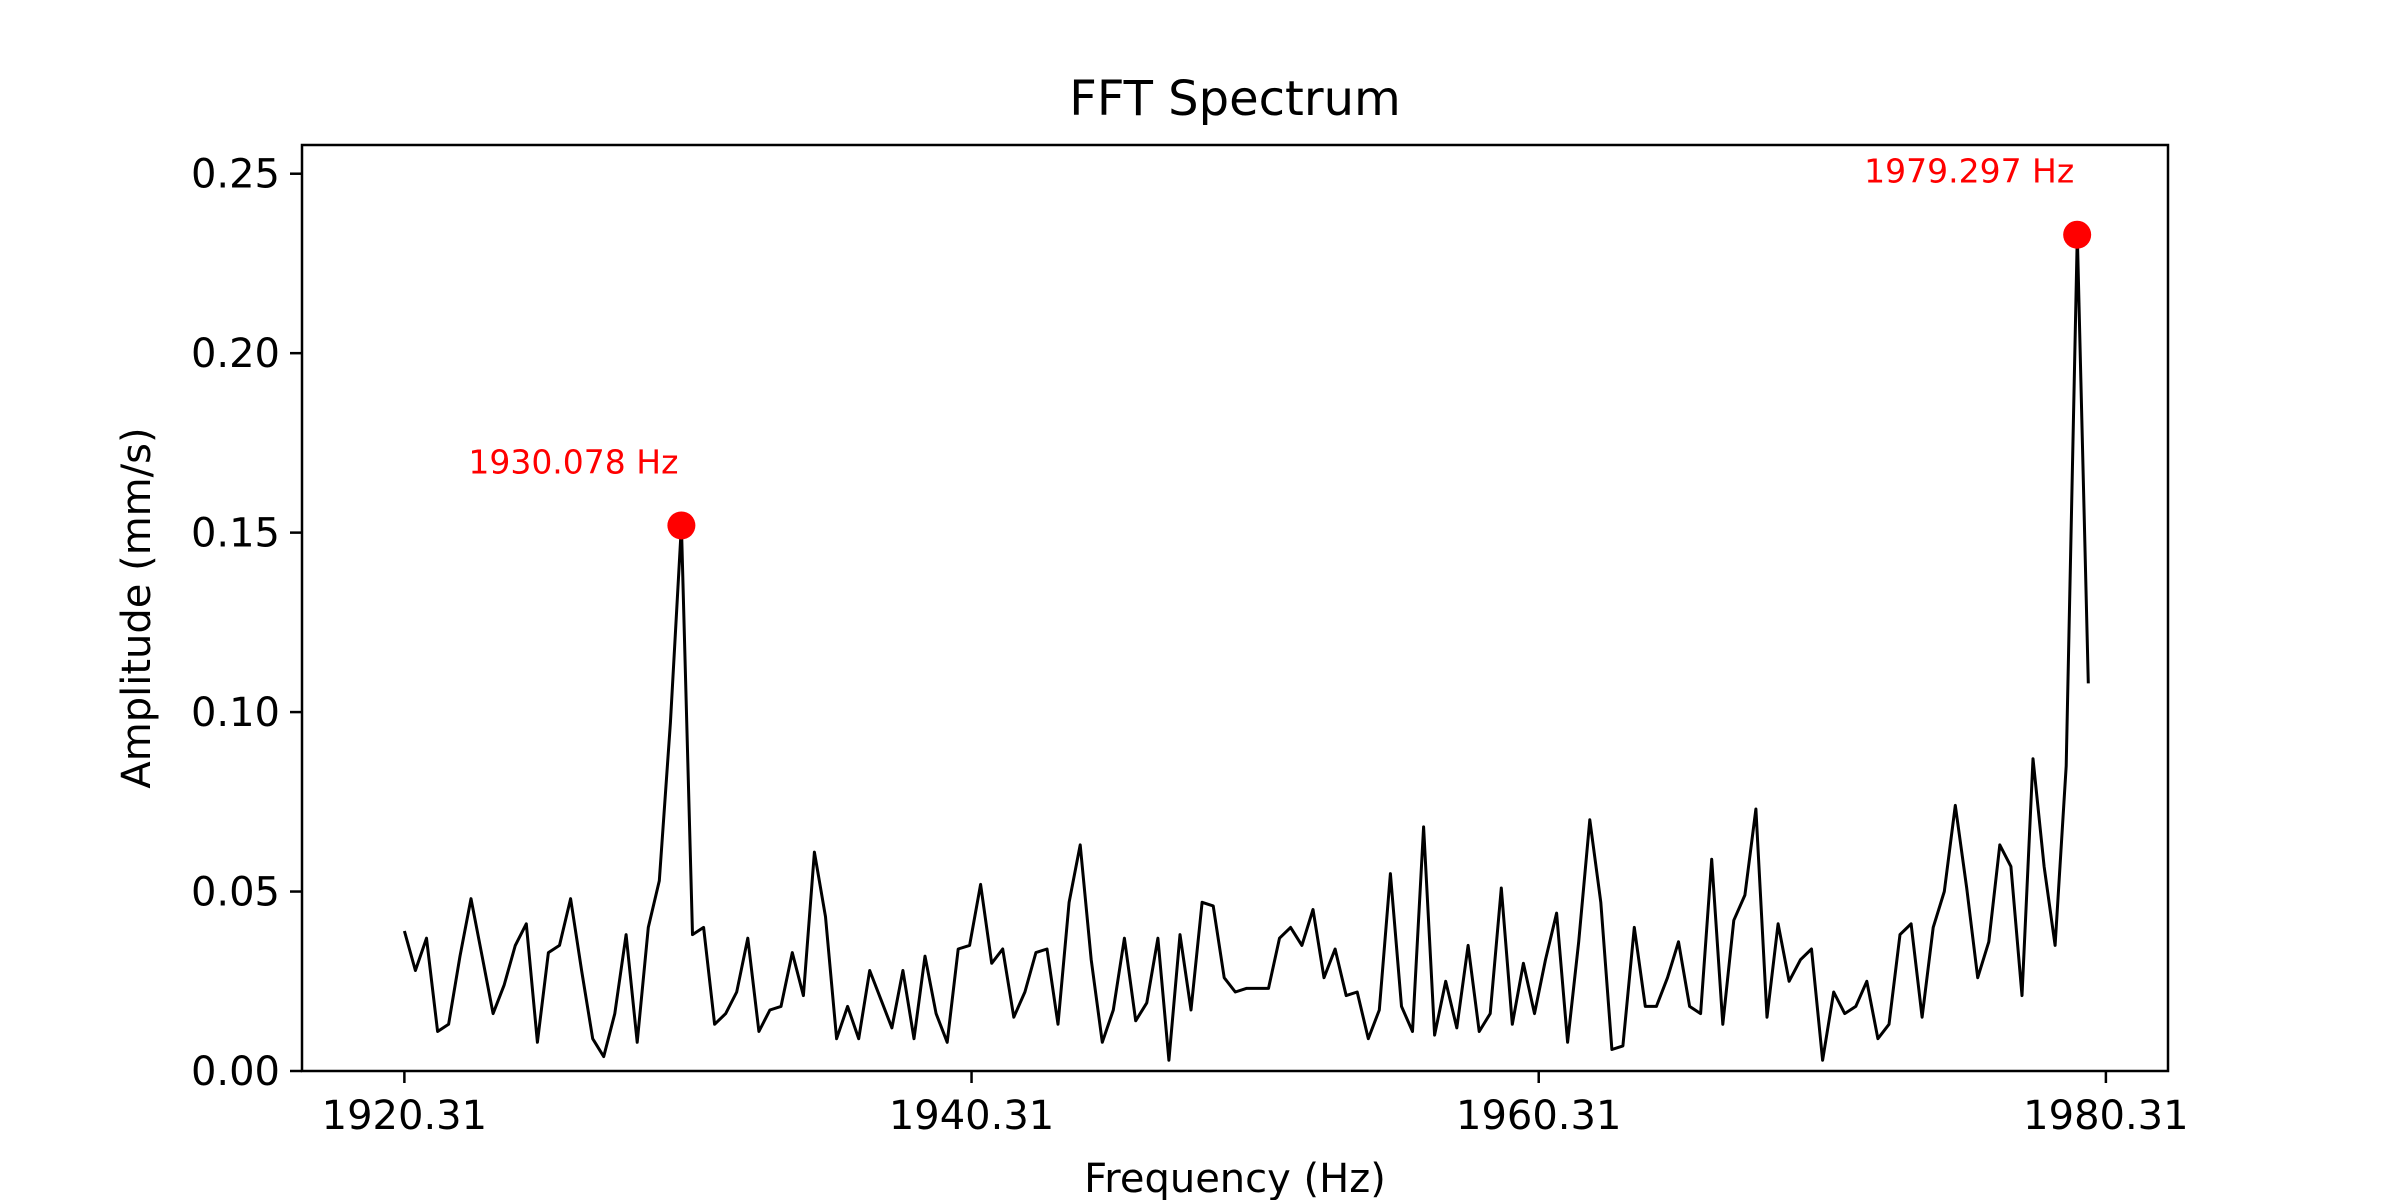  What do you see at coordinates (235, 713) in the screenshot?
I see `y-tick-label: 0.10` at bounding box center [235, 713].